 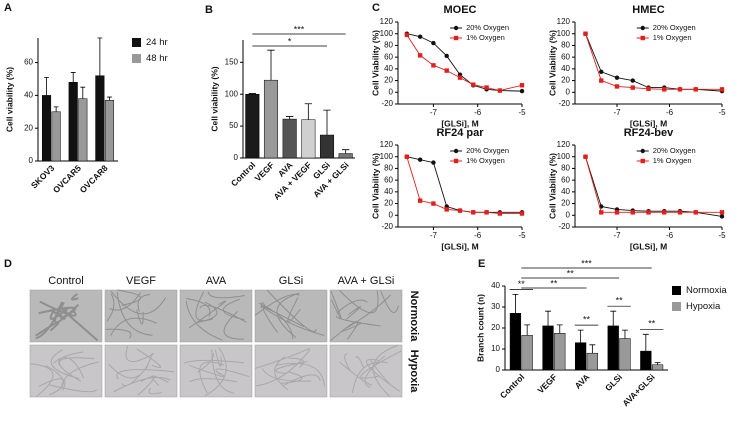 I want to click on panel-label: D, so click(x=8, y=264).